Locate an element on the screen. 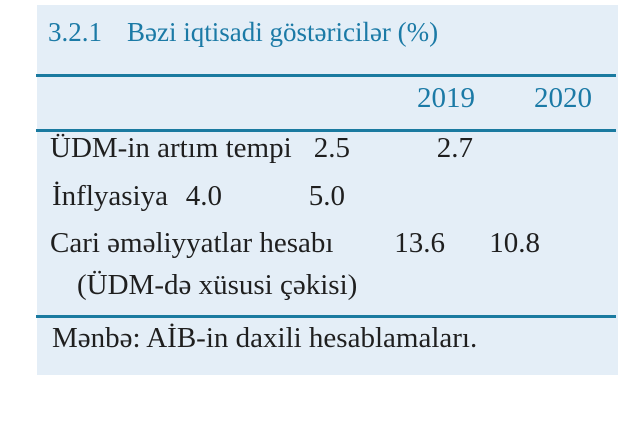  cell-current-account-2020: 10.8 is located at coordinates (514, 243).